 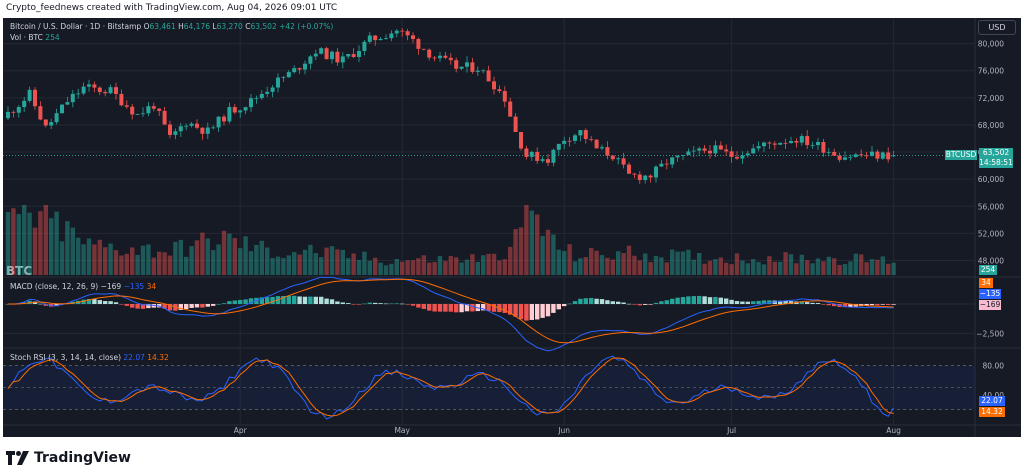 What do you see at coordinates (82, 458) in the screenshot?
I see `tradingview-wordmark: TradingView` at bounding box center [82, 458].